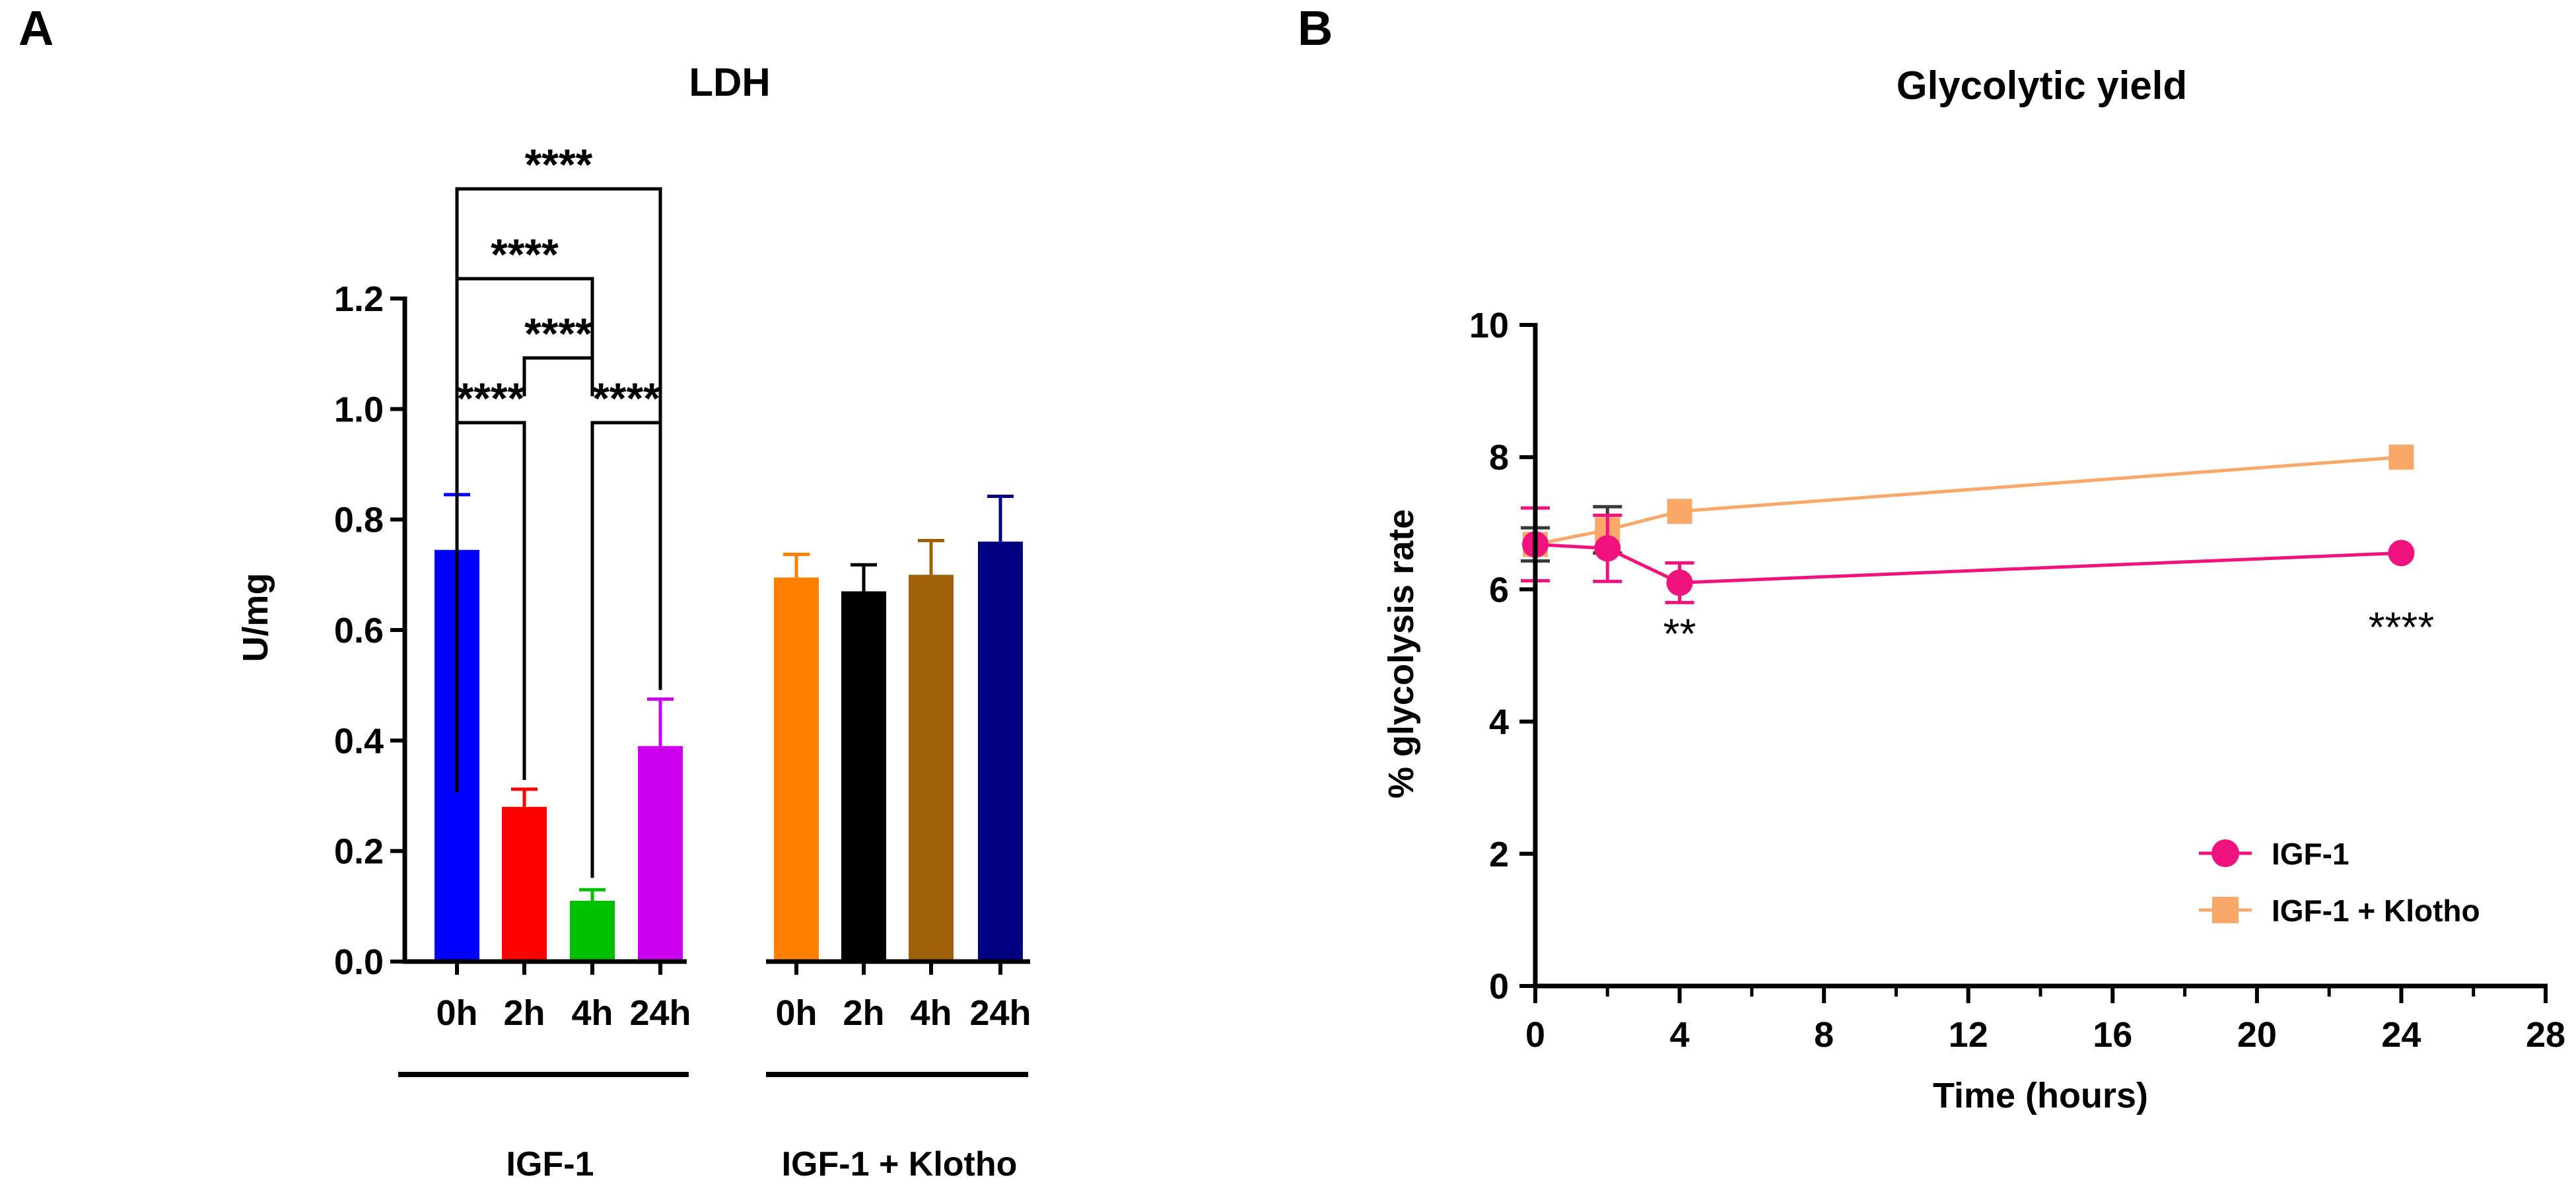 This screenshot has height=1196, width=2576. Describe the element at coordinates (2040, 1095) in the screenshot. I see `panel-b-x-axis-label: Time (hours)` at that location.